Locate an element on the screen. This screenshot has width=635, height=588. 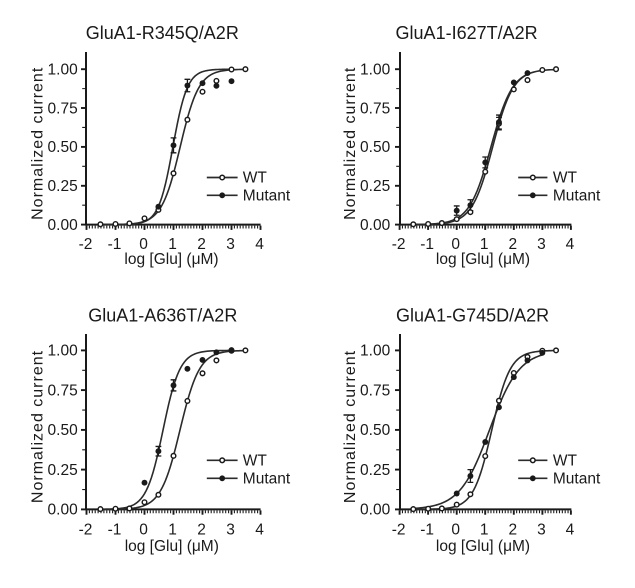
svg-text: GluA1-G745D/A2R is located at coordinates (472, 316).